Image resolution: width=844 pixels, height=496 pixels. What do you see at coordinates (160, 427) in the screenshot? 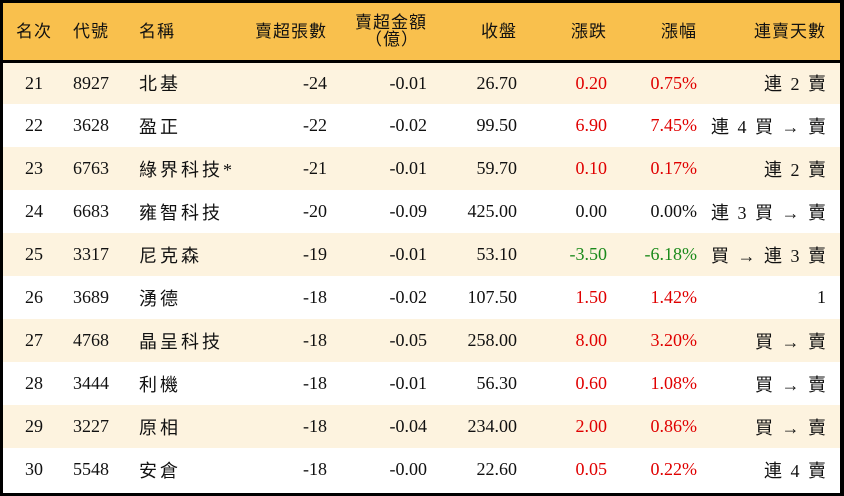
I see `cell-name: 原相` at bounding box center [160, 427].